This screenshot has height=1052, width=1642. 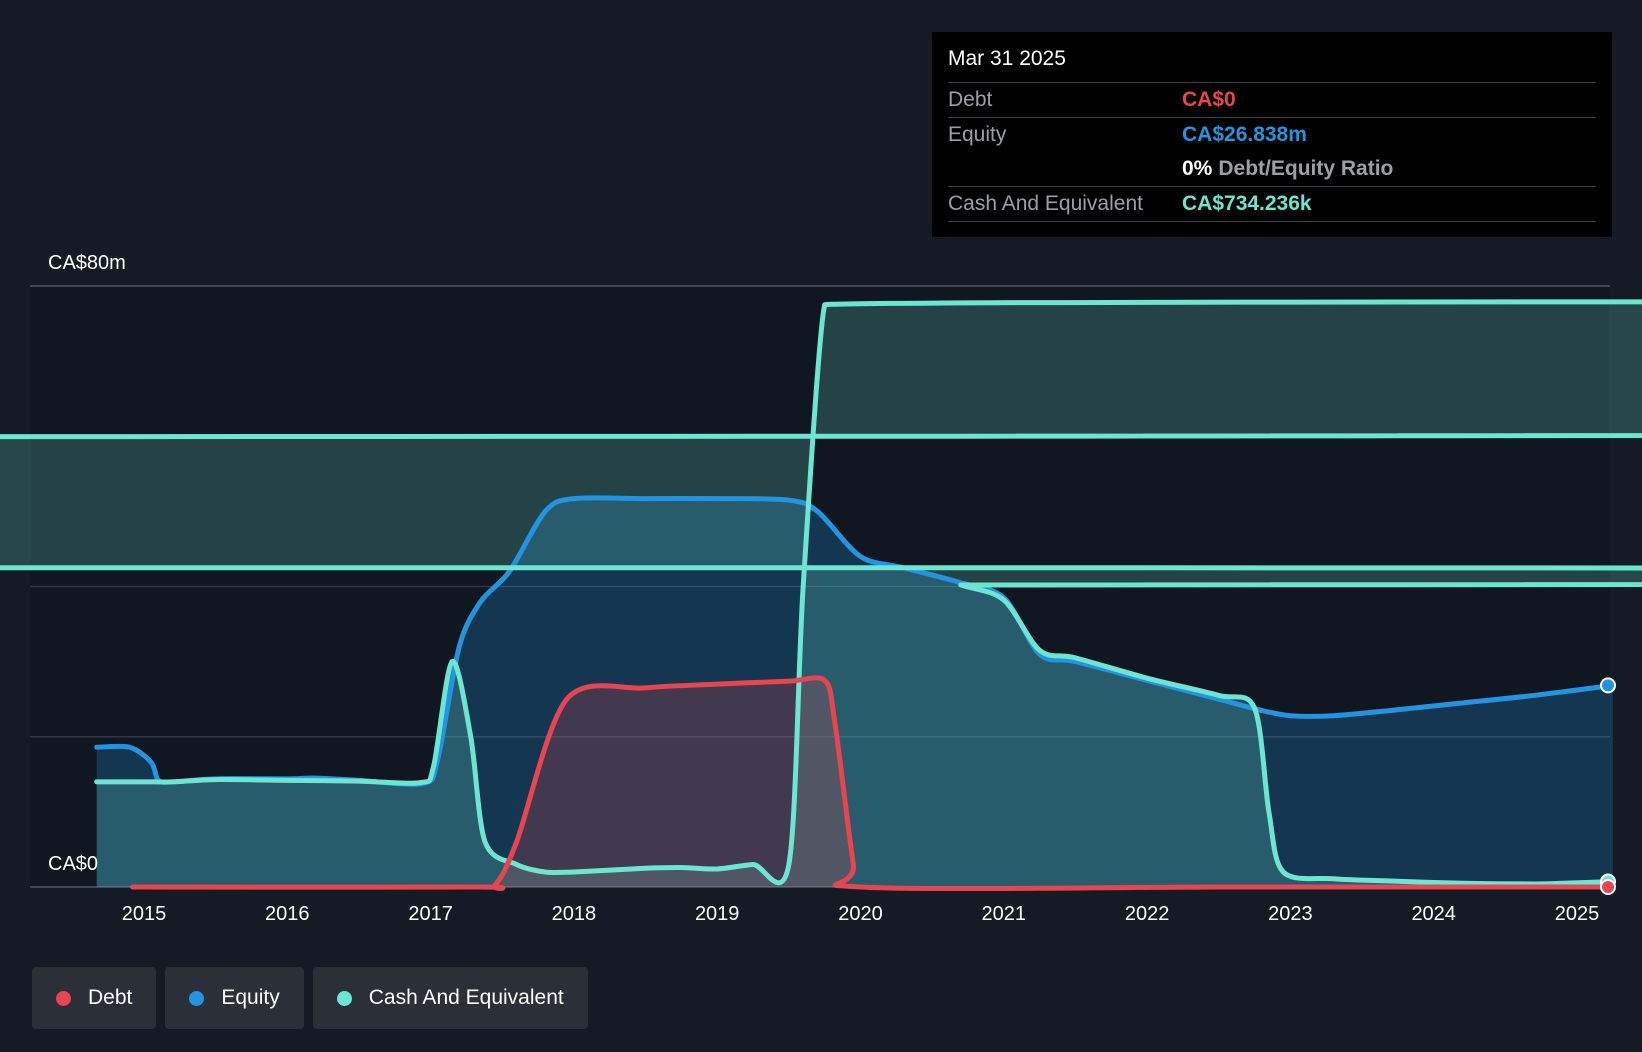 I want to click on legend-item-equity: Equity, so click(x=234, y=998).